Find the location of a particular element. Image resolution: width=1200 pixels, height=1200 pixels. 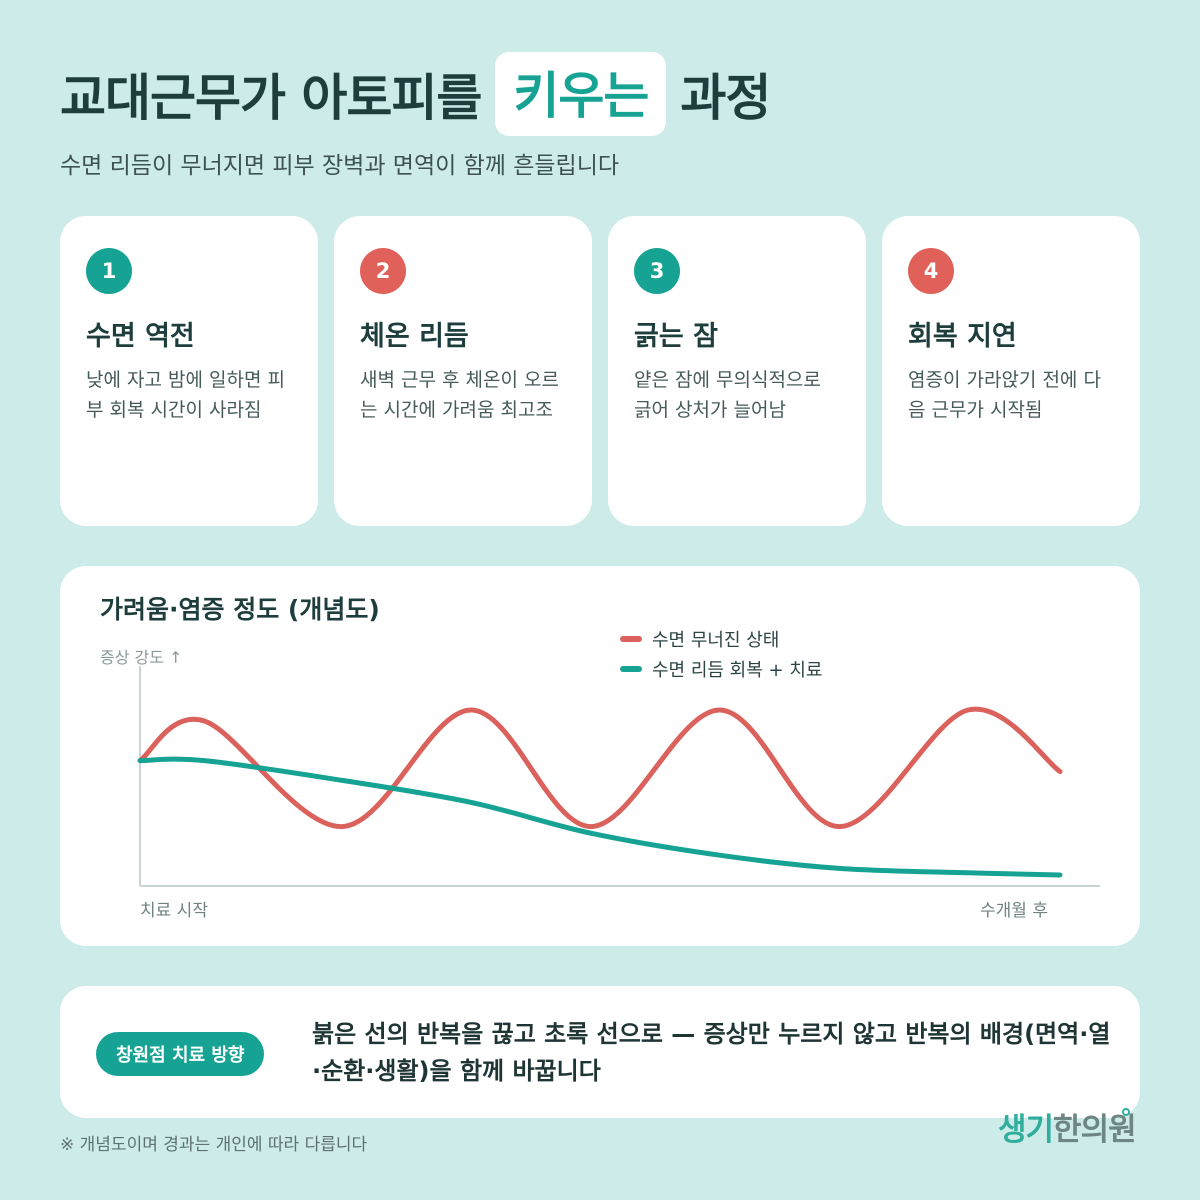

logo-part-1: 생기 is located at coordinates (1026, 1130).